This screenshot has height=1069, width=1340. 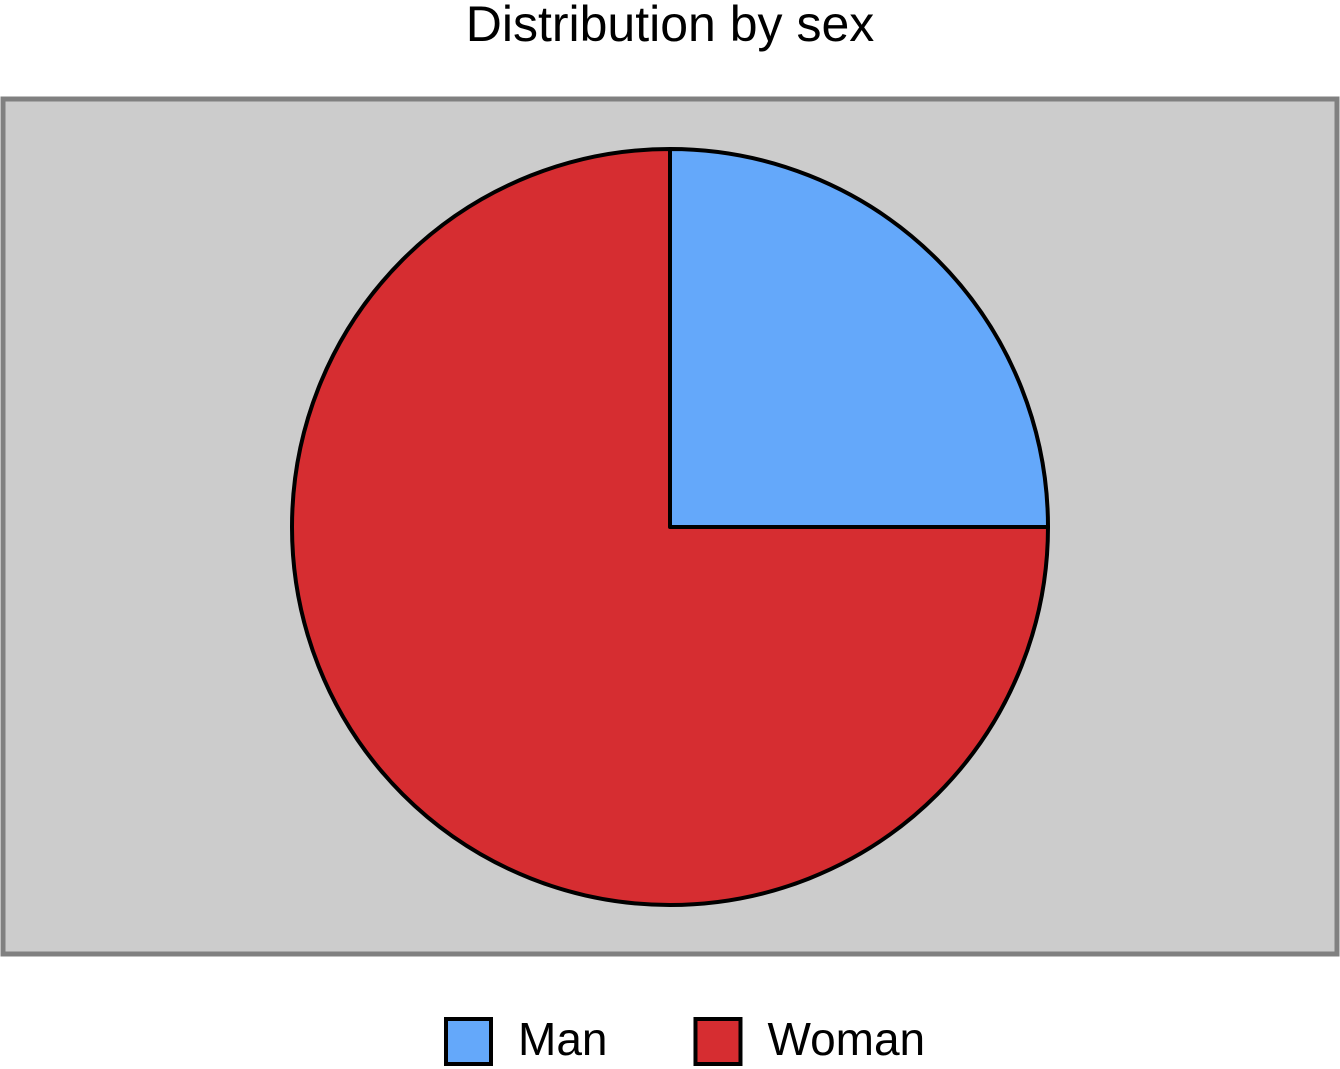 What do you see at coordinates (670, 26) in the screenshot?
I see `chart-title: Distribution by sex` at bounding box center [670, 26].